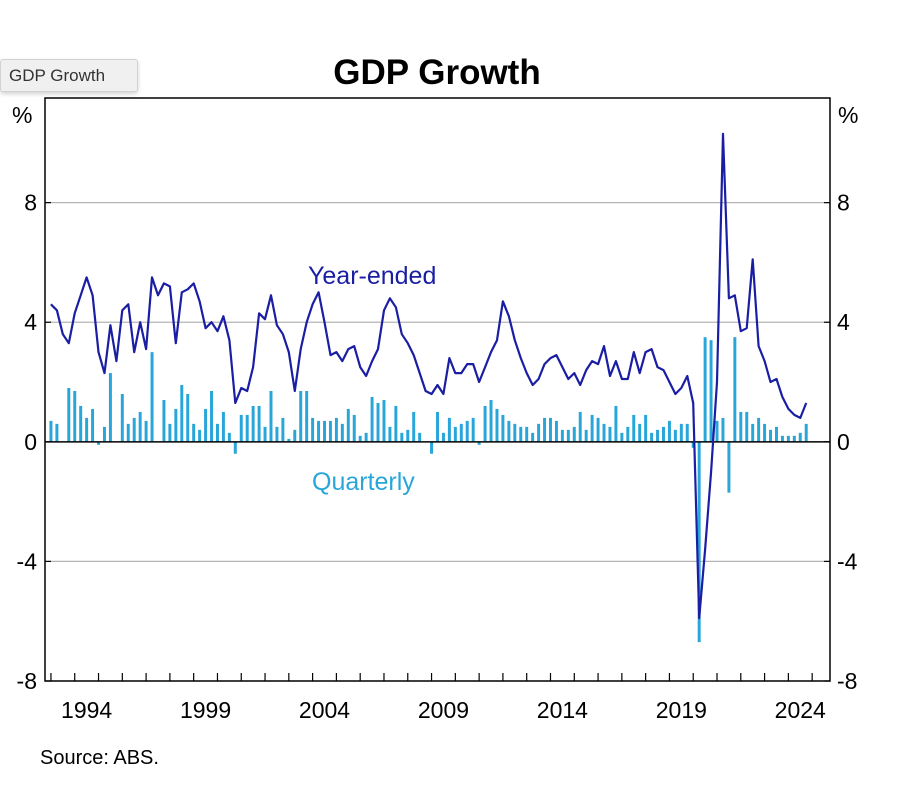 Image resolution: width=903 pixels, height=799 pixels. I want to click on chart-tooltip: GDP Growth, so click(69, 75).